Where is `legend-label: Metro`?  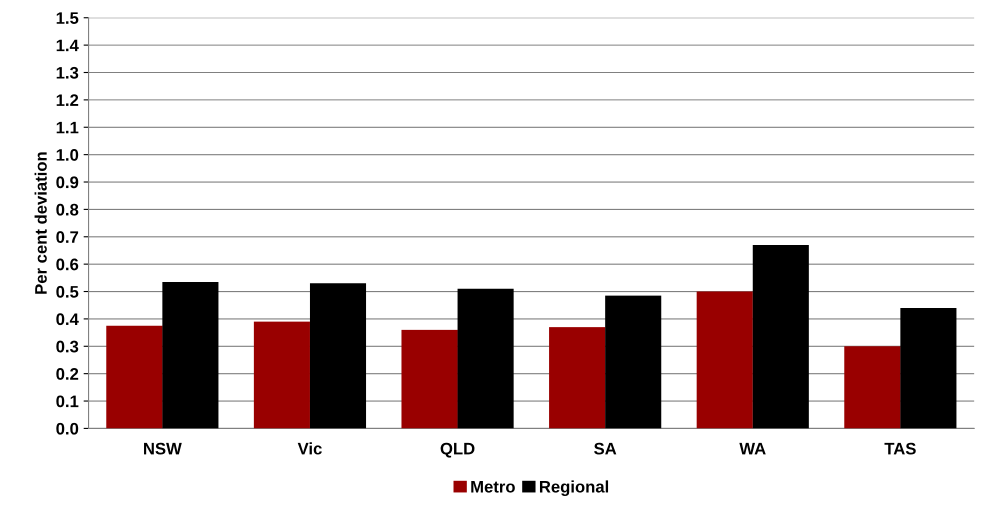
legend-label: Metro is located at coordinates (493, 486).